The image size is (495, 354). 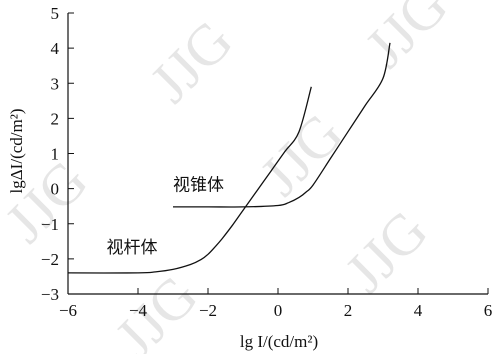 What do you see at coordinates (16, 151) in the screenshot?
I see `y-axis-title: lgΔI/(cd/m²)` at bounding box center [16, 151].